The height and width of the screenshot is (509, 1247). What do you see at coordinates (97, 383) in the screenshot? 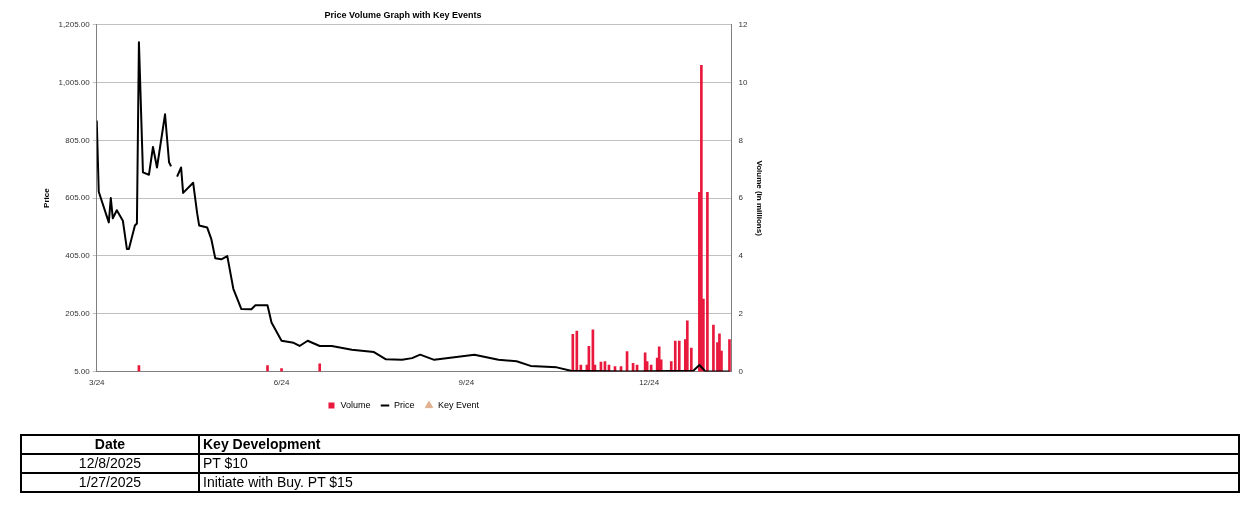
I see `x-tick-label: 3/24` at bounding box center [97, 383].